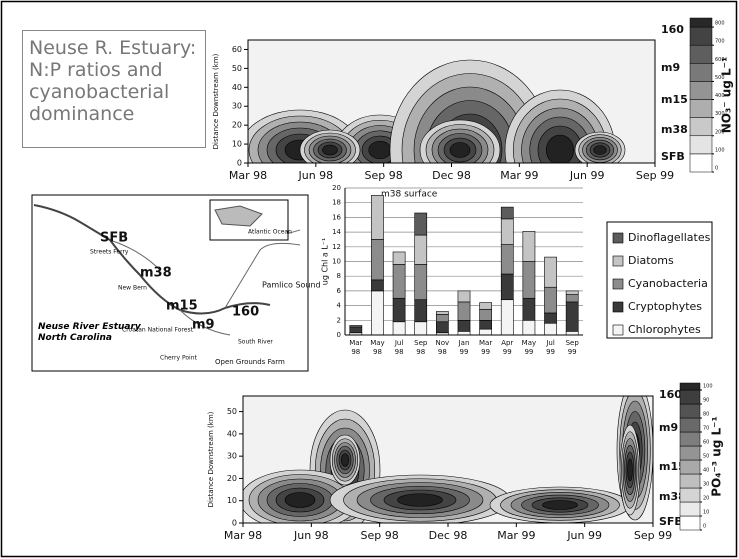 The image size is (739, 559). I want to click on shoreline, so click(205, 287).